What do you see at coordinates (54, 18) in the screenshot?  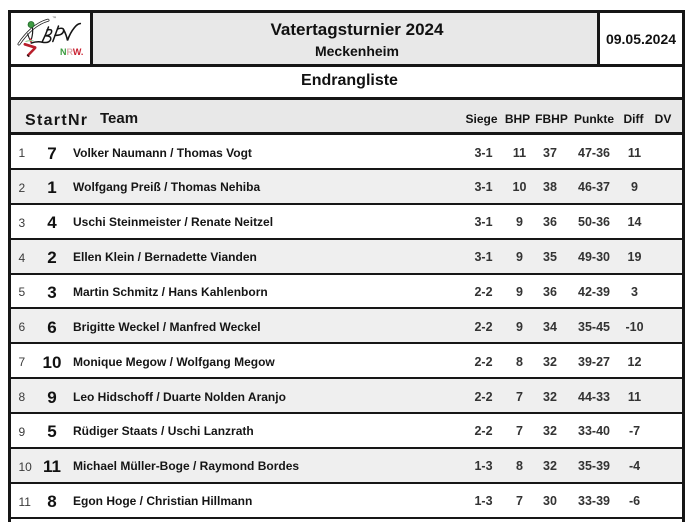 I see `svg-text: ™` at bounding box center [54, 18].